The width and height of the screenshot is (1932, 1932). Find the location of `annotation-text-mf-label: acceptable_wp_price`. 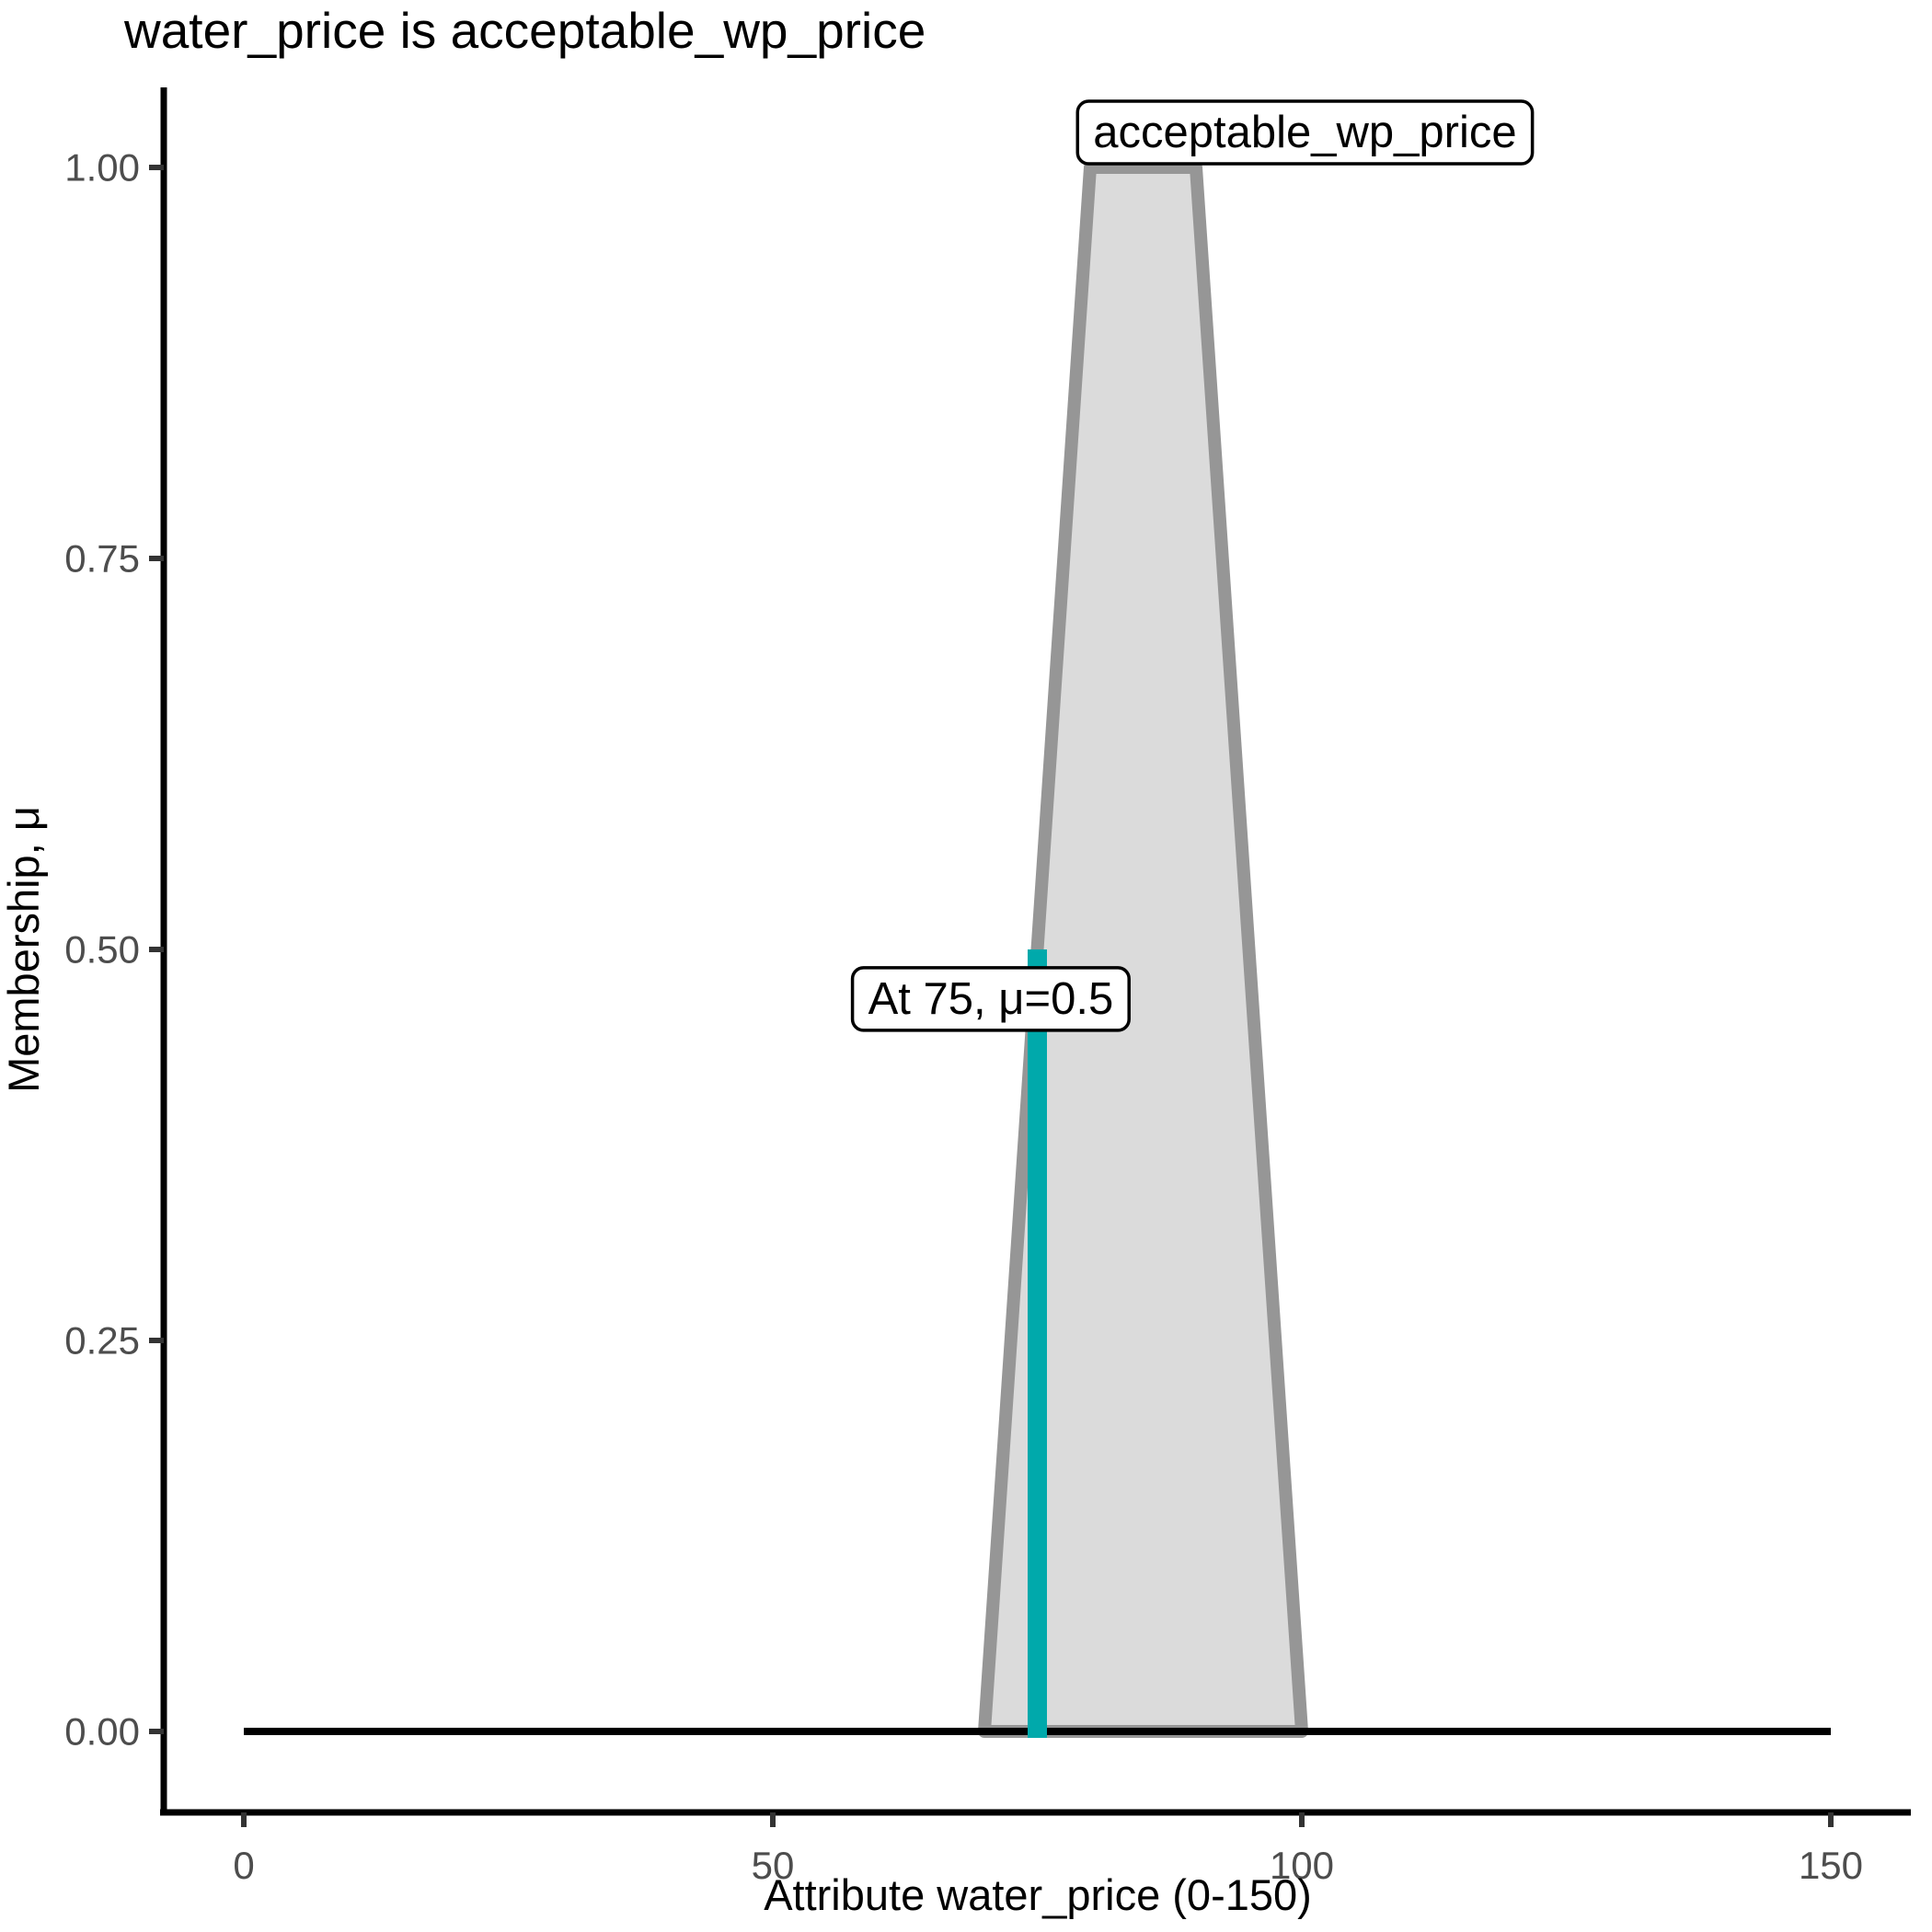

annotation-text-mf-label: acceptable_wp_price is located at coordinates (1304, 132).